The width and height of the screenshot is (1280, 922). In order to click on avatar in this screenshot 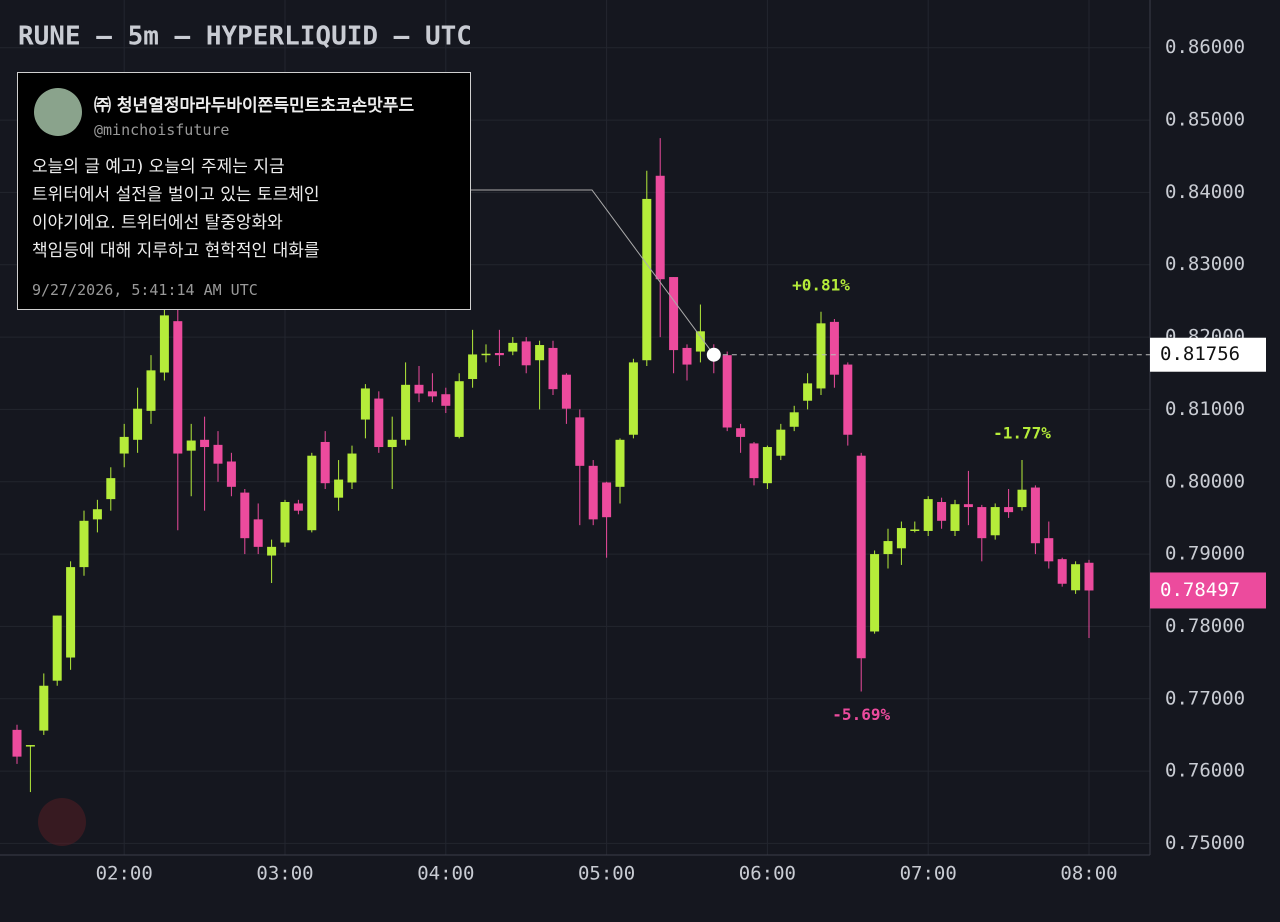, I will do `click(58, 112)`.